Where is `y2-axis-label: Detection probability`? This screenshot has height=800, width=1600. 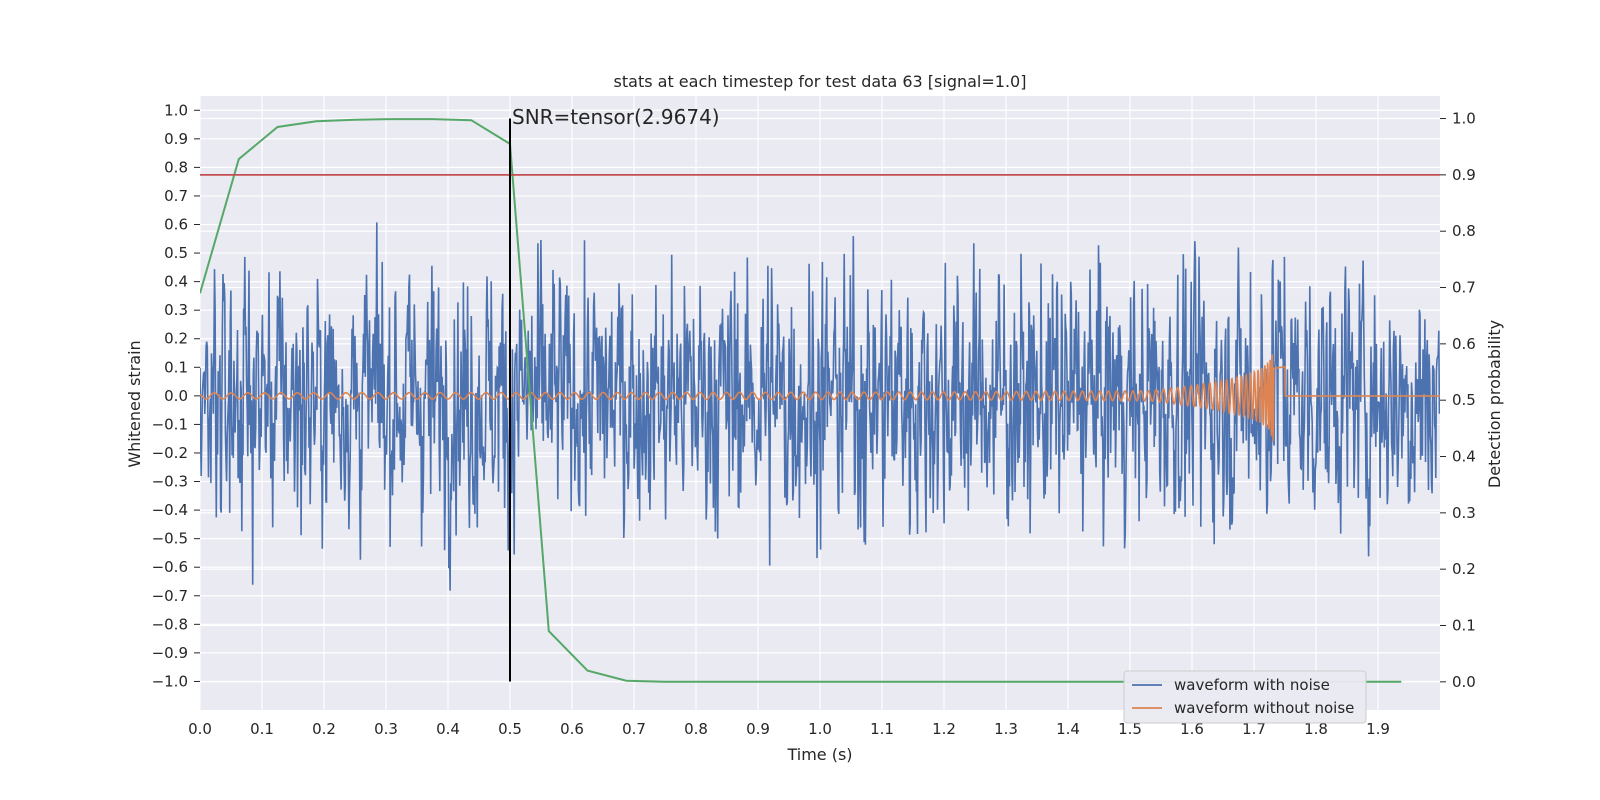
y2-axis-label: Detection probability is located at coordinates (1494, 404).